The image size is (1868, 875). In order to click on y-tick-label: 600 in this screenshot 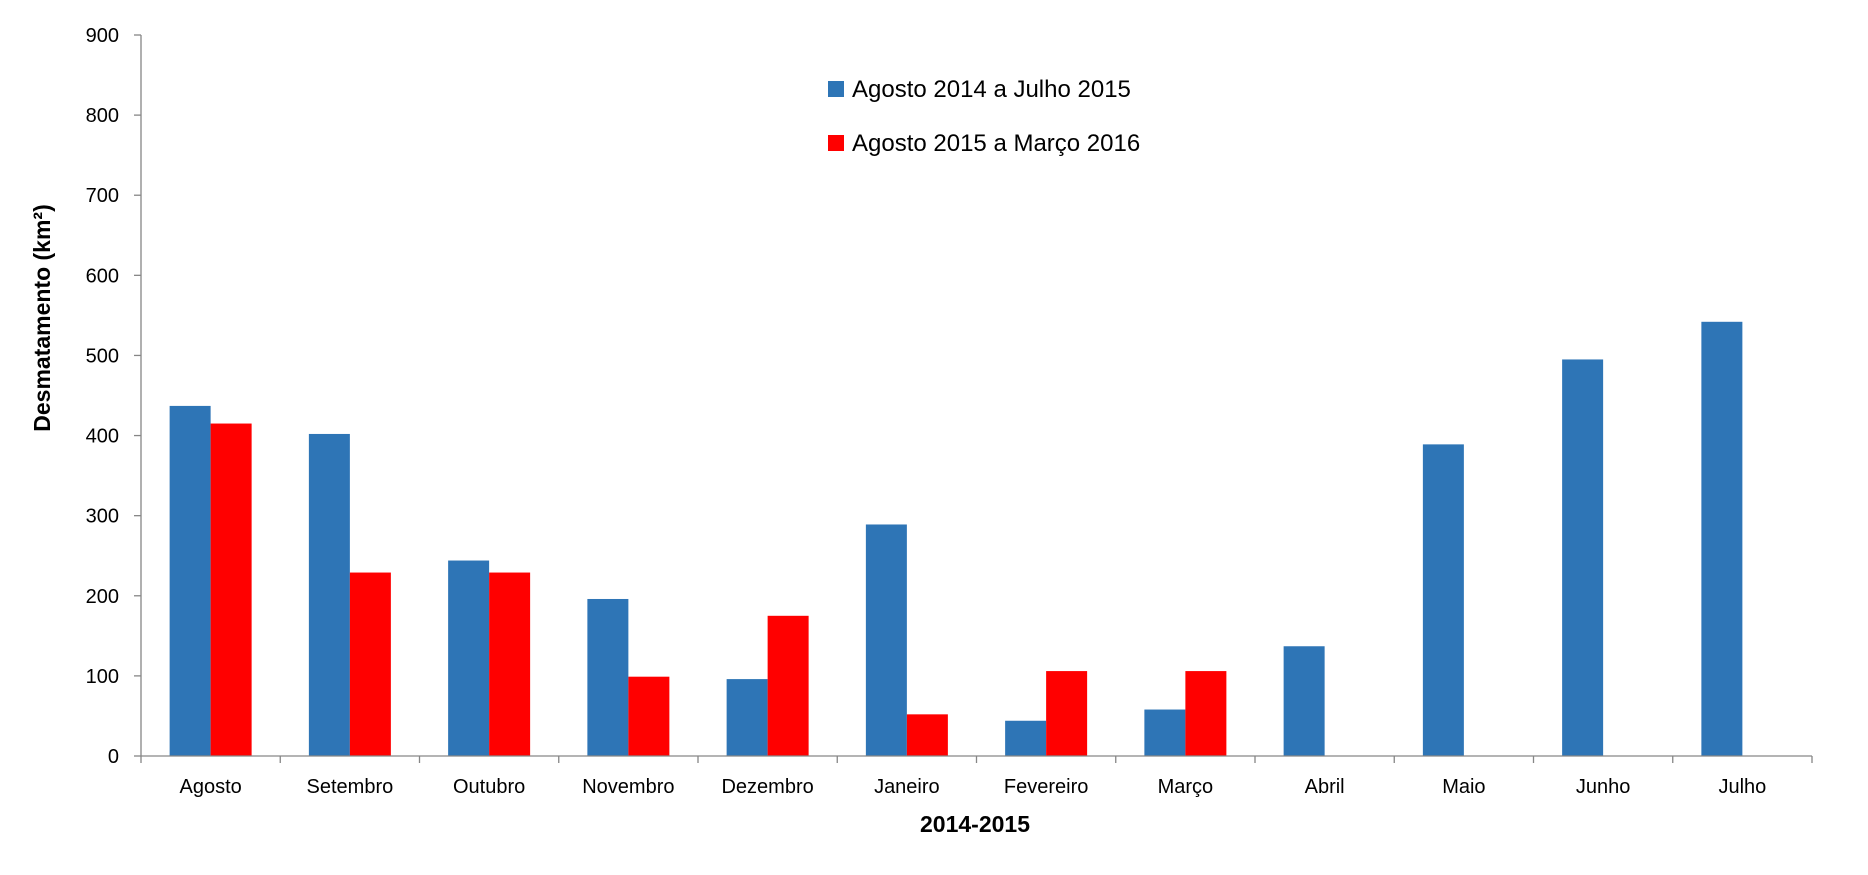, I will do `click(102, 276)`.